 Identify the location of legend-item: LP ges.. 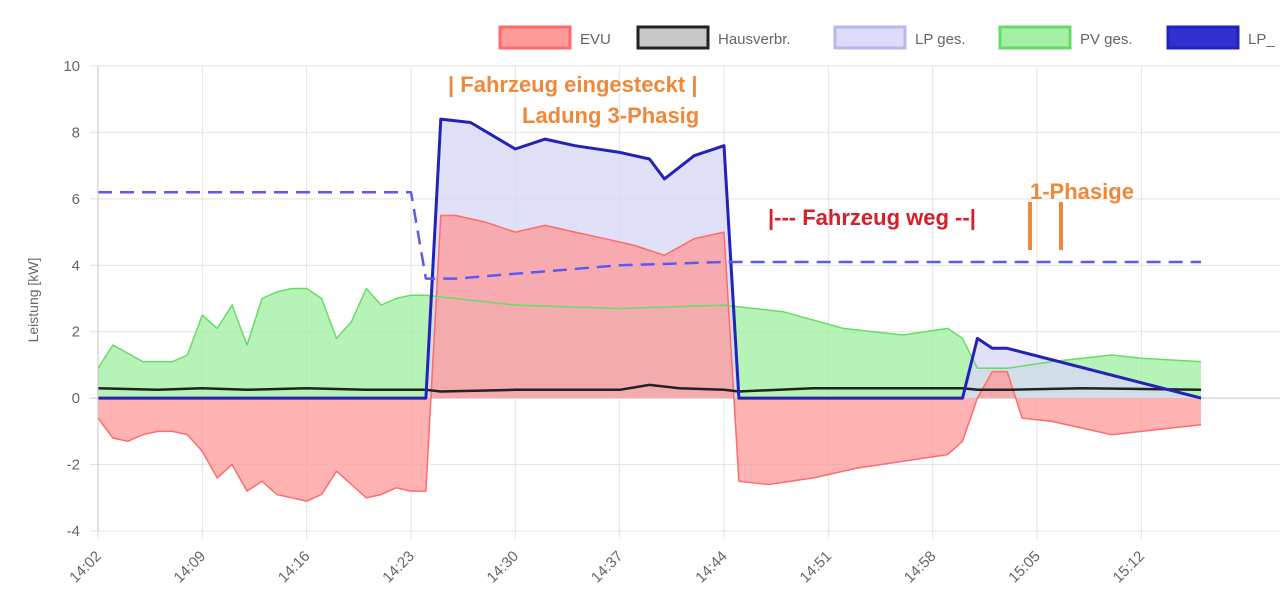
(899, 37).